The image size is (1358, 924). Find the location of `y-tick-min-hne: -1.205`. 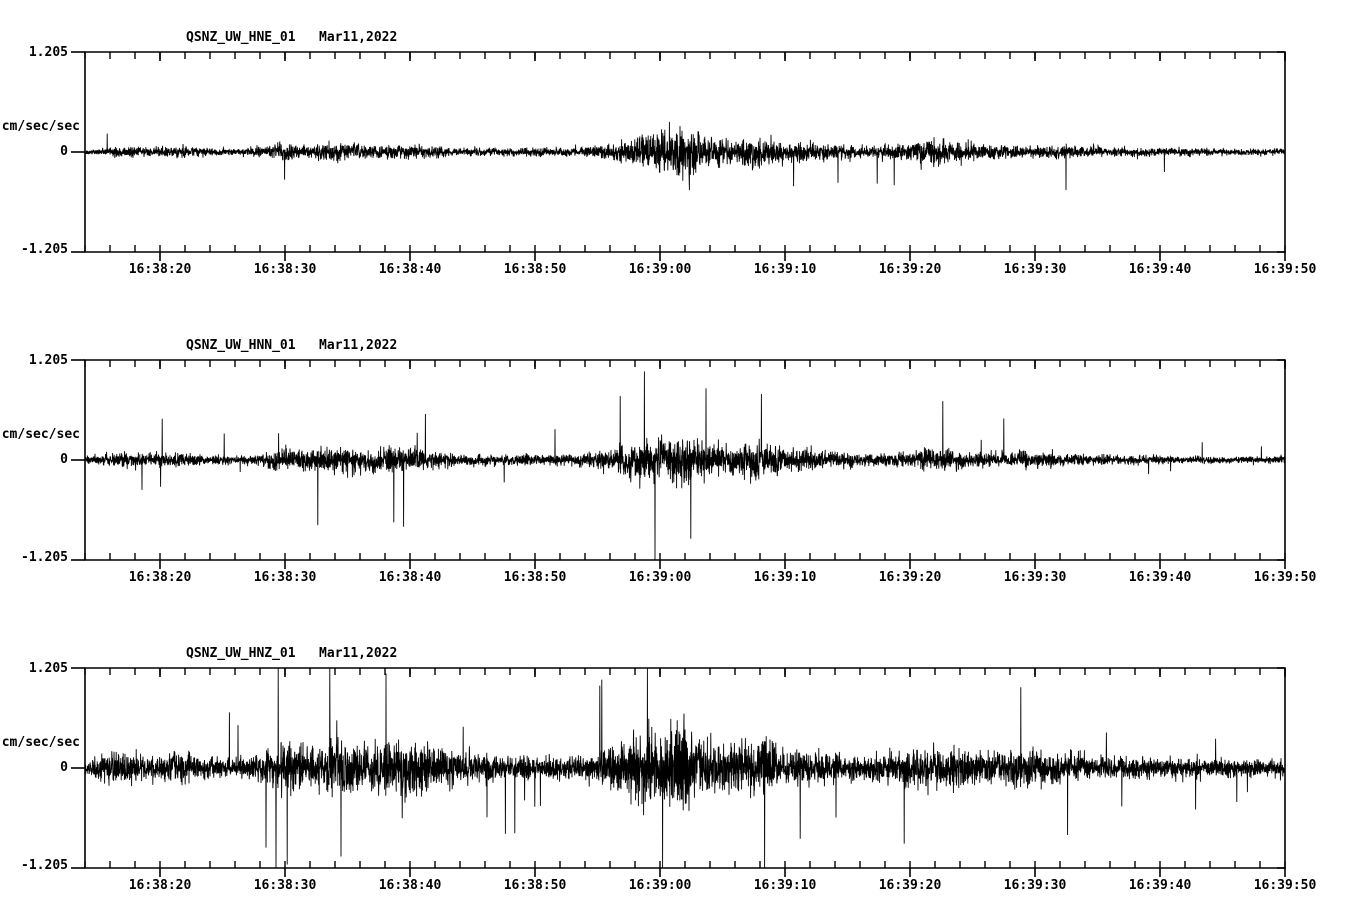

y-tick-min-hne: -1.205 is located at coordinates (44, 249).